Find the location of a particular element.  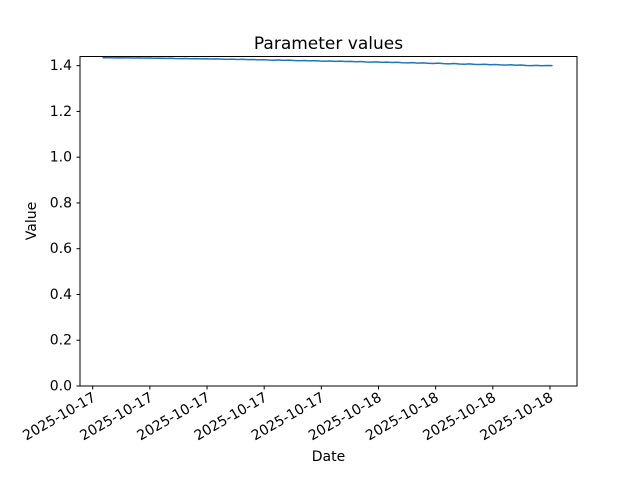

parameter-line is located at coordinates (327, 61).